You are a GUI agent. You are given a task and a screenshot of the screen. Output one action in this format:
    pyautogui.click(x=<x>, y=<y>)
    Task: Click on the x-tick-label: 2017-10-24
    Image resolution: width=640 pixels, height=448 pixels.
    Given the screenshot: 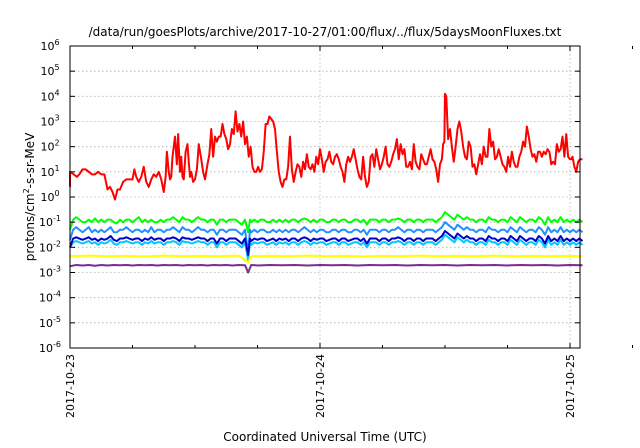 What is the action you would take?
    pyautogui.click(x=320, y=386)
    